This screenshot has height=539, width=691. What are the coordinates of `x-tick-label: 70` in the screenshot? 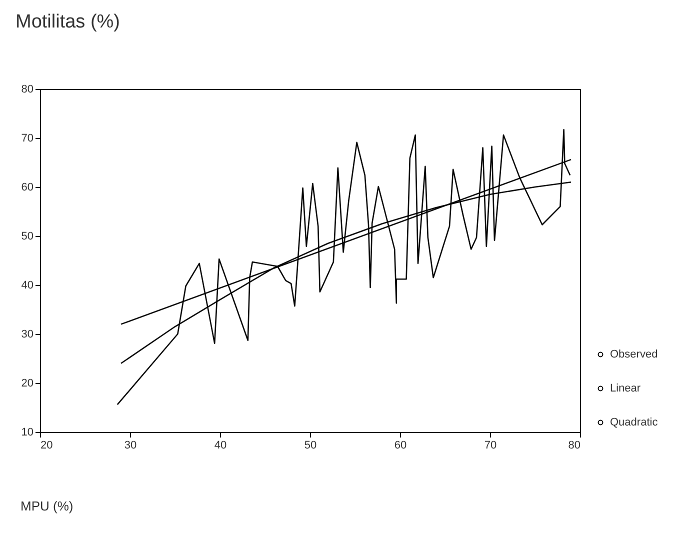 It's located at (490, 446).